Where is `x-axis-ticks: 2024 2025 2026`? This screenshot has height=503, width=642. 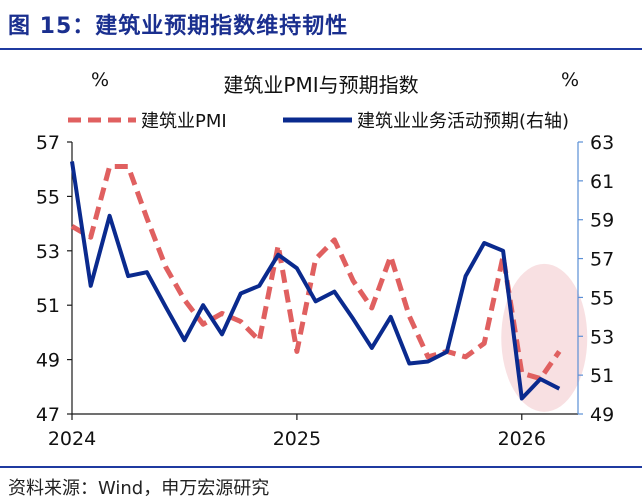 x-axis-ticks: 2024 2025 2026 is located at coordinates (297, 432).